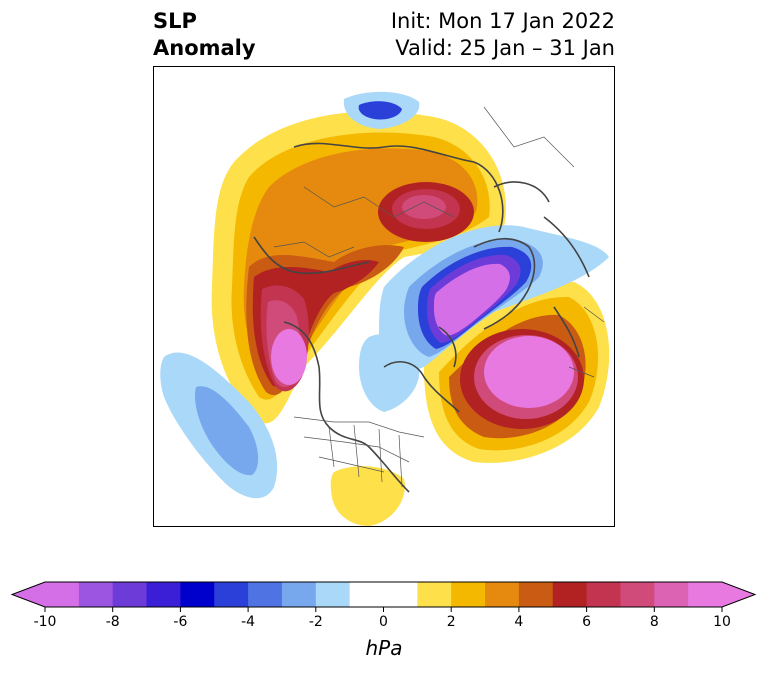  Describe the element at coordinates (502, 21) in the screenshot. I see `init-date: Init: Mon 17 Jan 2022` at that location.